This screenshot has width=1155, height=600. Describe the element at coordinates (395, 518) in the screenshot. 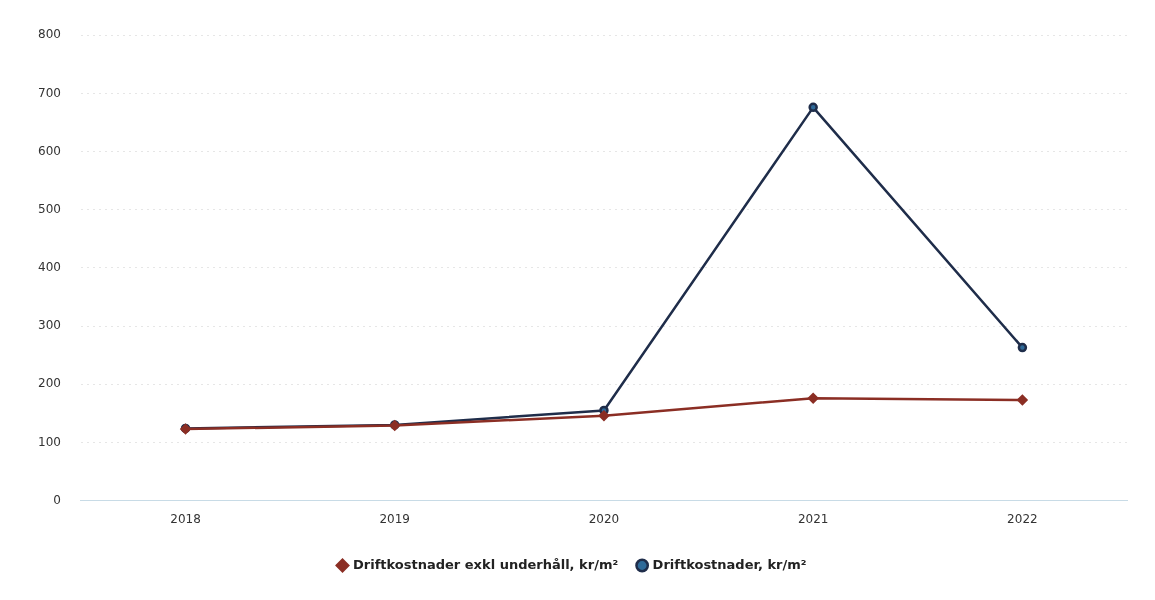

I see `x-tick-label: 2019` at that location.